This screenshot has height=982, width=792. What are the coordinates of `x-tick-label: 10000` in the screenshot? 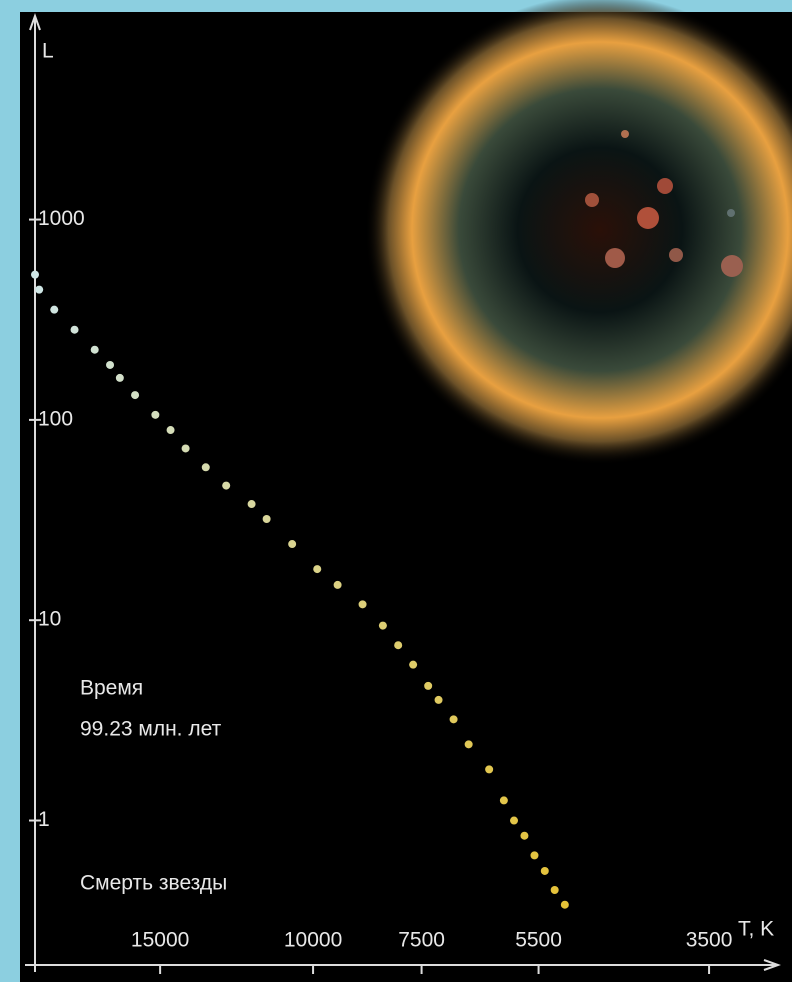 It's located at (313, 940).